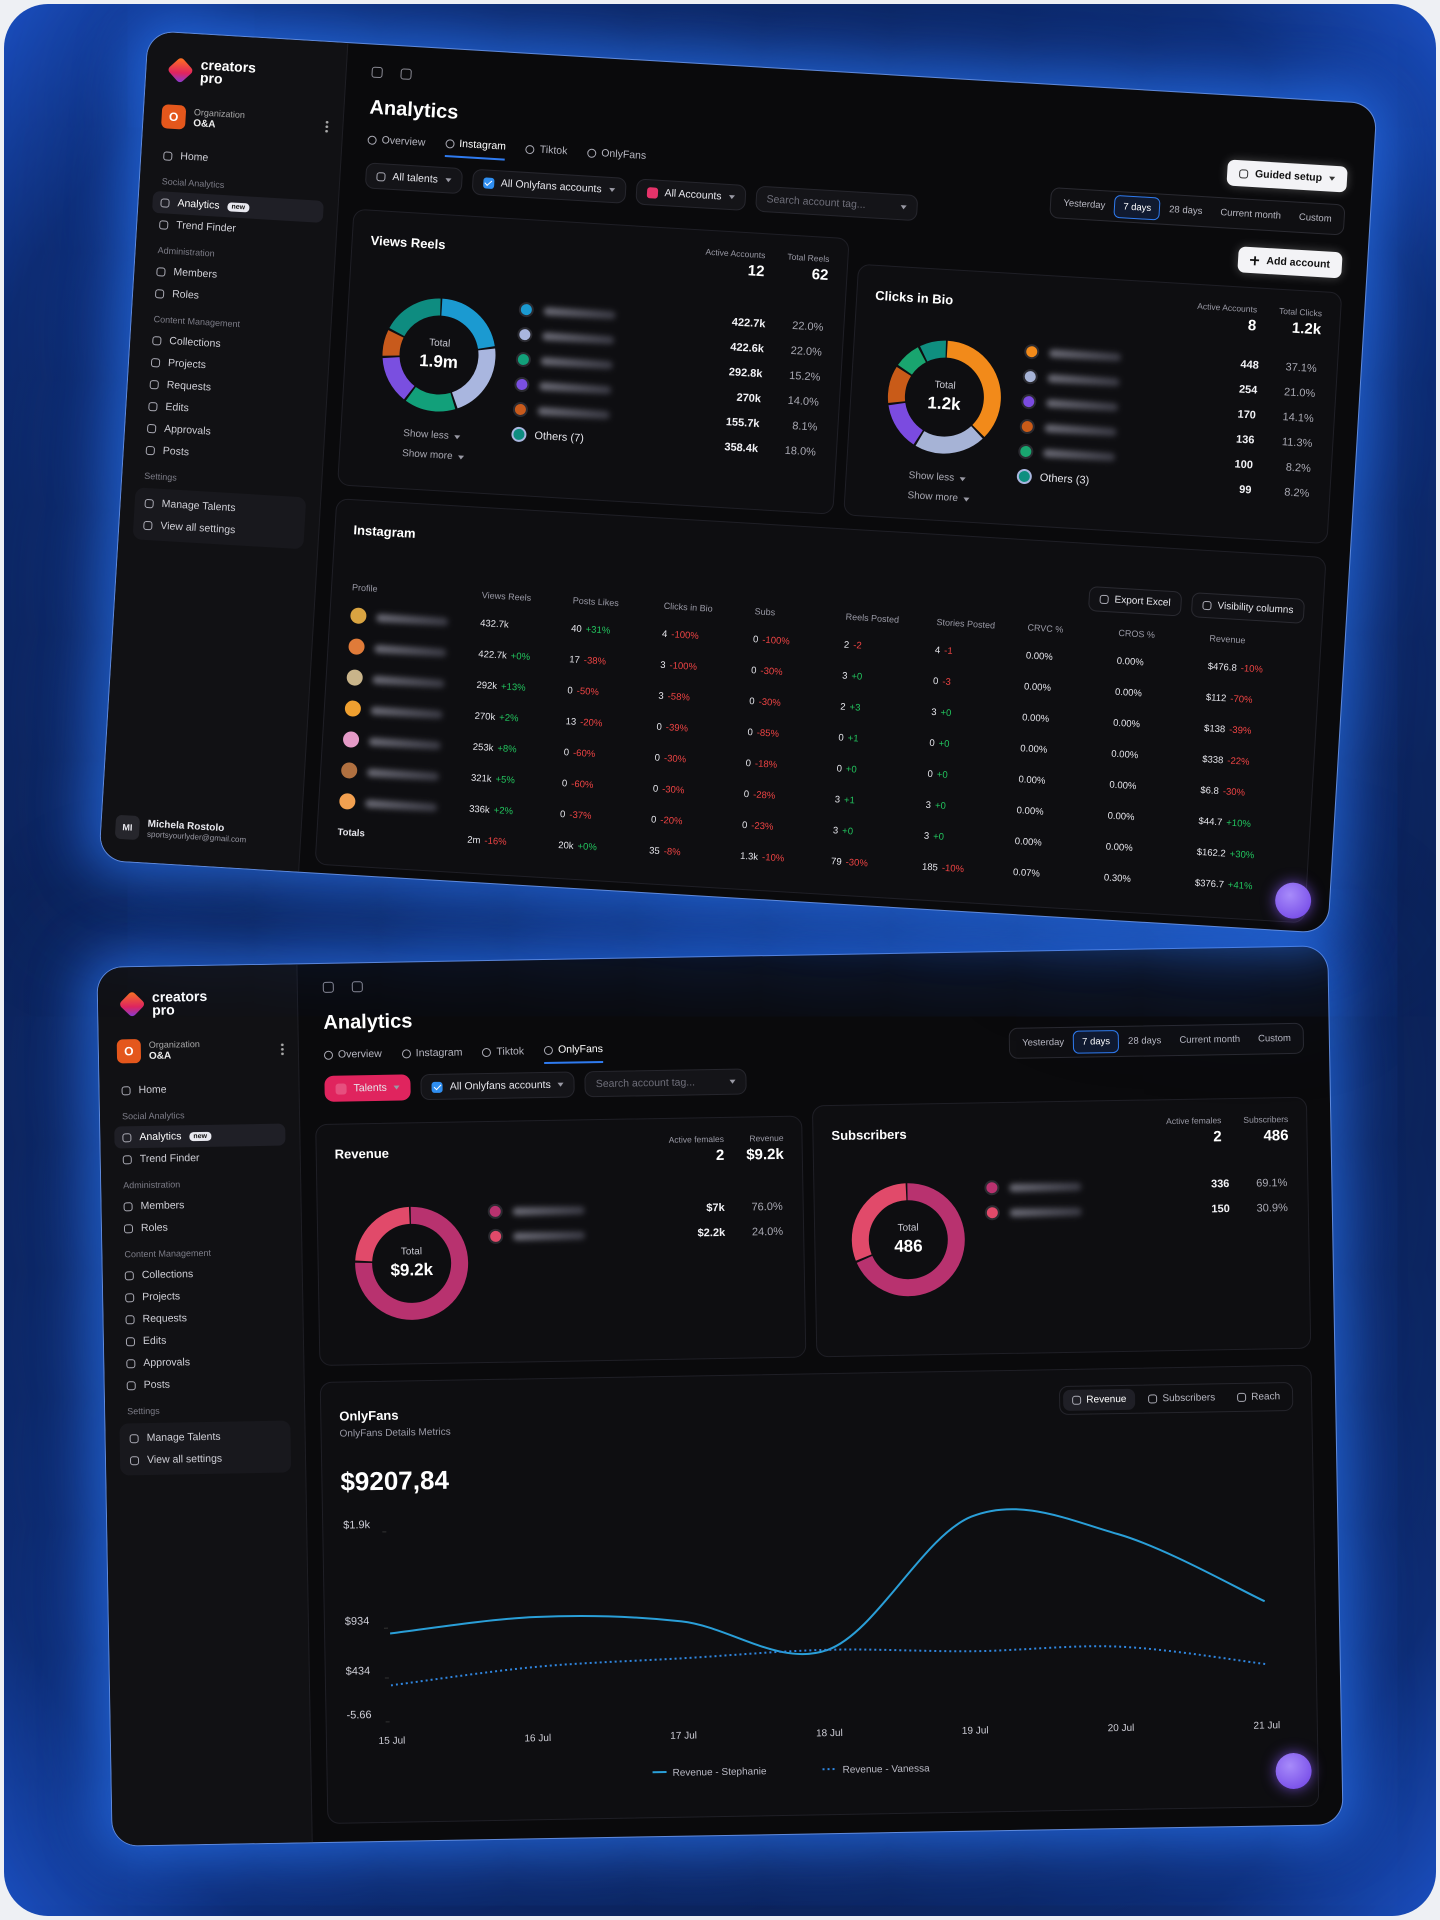  What do you see at coordinates (219, 518) in the screenshot?
I see `settings-box: Manage Talents View all settings` at bounding box center [219, 518].